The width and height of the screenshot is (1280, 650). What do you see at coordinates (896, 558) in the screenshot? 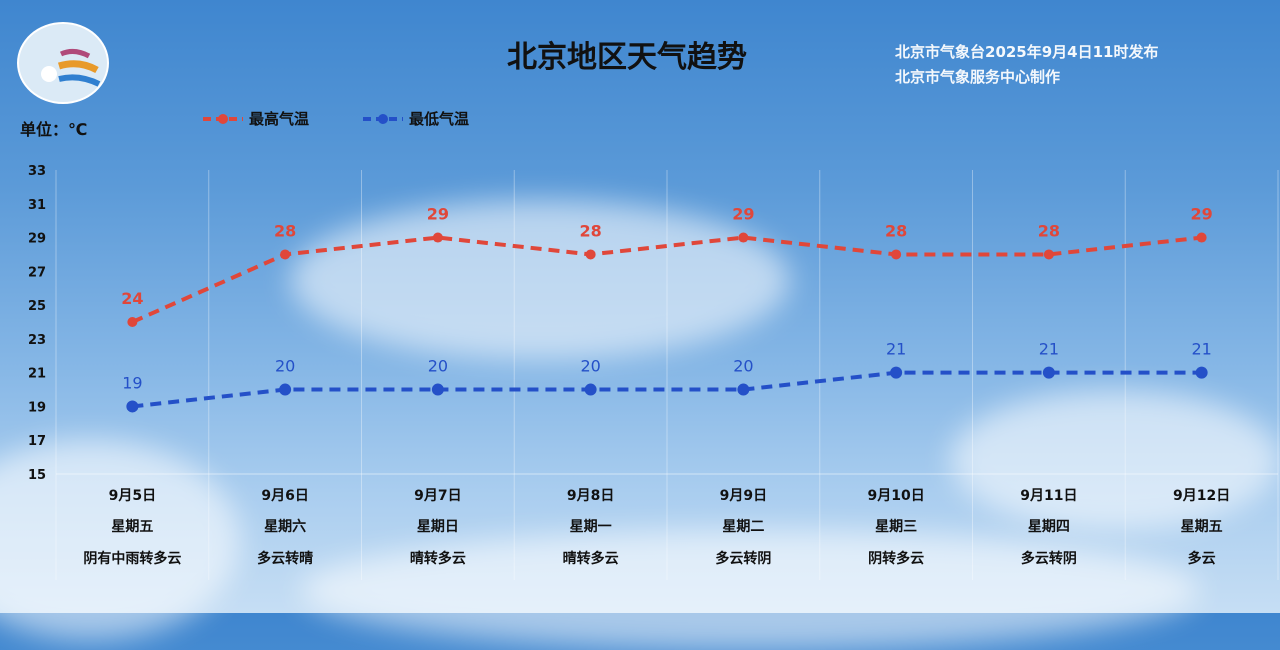
I see `category-weather: 阴转多云` at bounding box center [896, 558].